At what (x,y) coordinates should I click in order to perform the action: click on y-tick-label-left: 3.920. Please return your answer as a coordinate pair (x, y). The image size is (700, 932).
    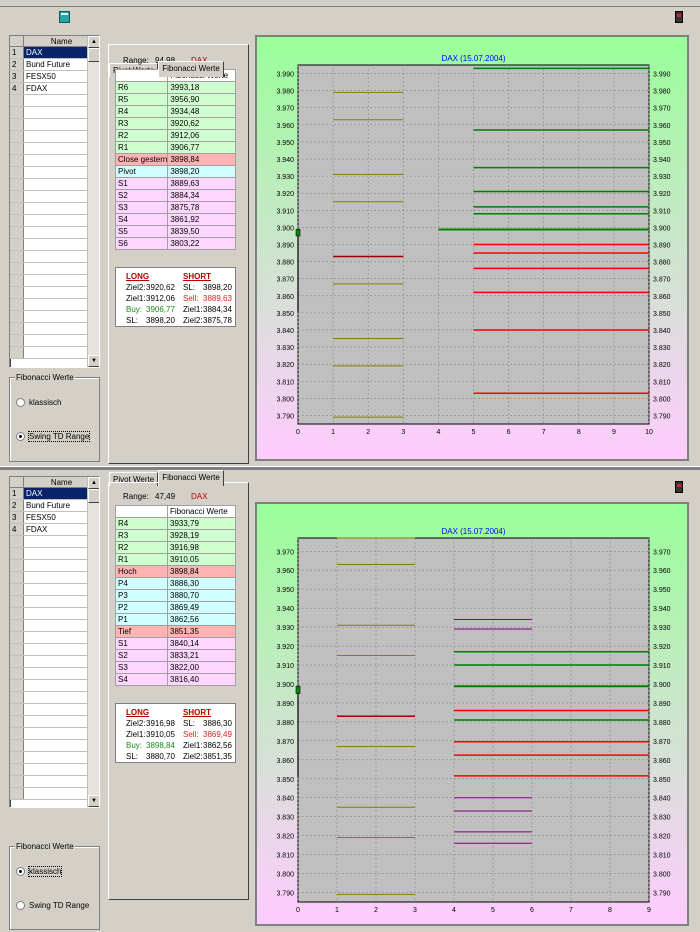
    Looking at the image, I should click on (285, 194).